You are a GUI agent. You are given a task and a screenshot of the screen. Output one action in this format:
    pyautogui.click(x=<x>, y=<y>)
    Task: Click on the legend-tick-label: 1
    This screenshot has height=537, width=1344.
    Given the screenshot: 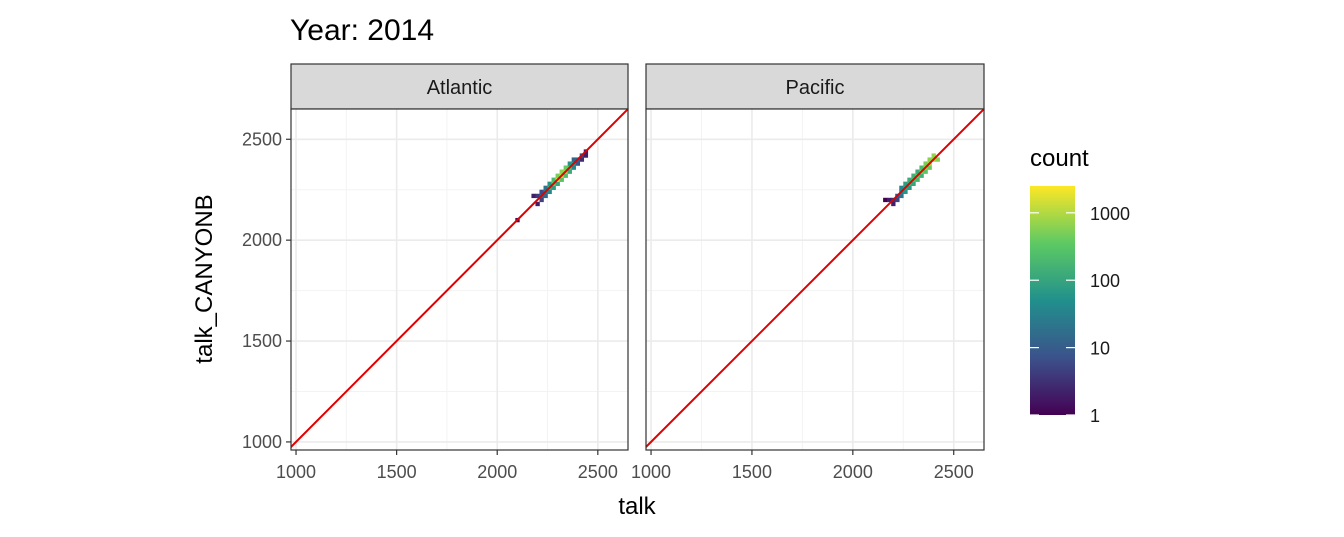 What is the action you would take?
    pyautogui.click(x=1095, y=416)
    